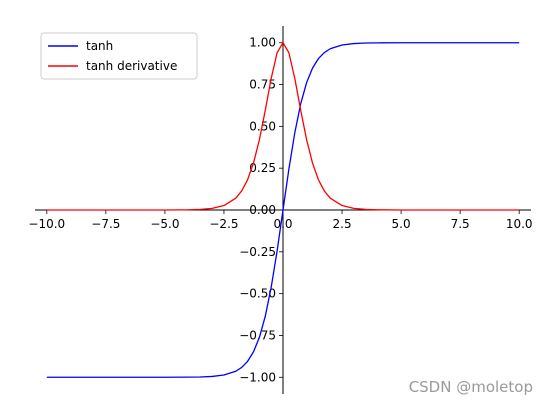 Image resolution: width=549 pixels, height=406 pixels. I want to click on y-axis-ticks: −1.00−0.75−0.50−0.250.000.250.500.751.00, so click(261, 210).